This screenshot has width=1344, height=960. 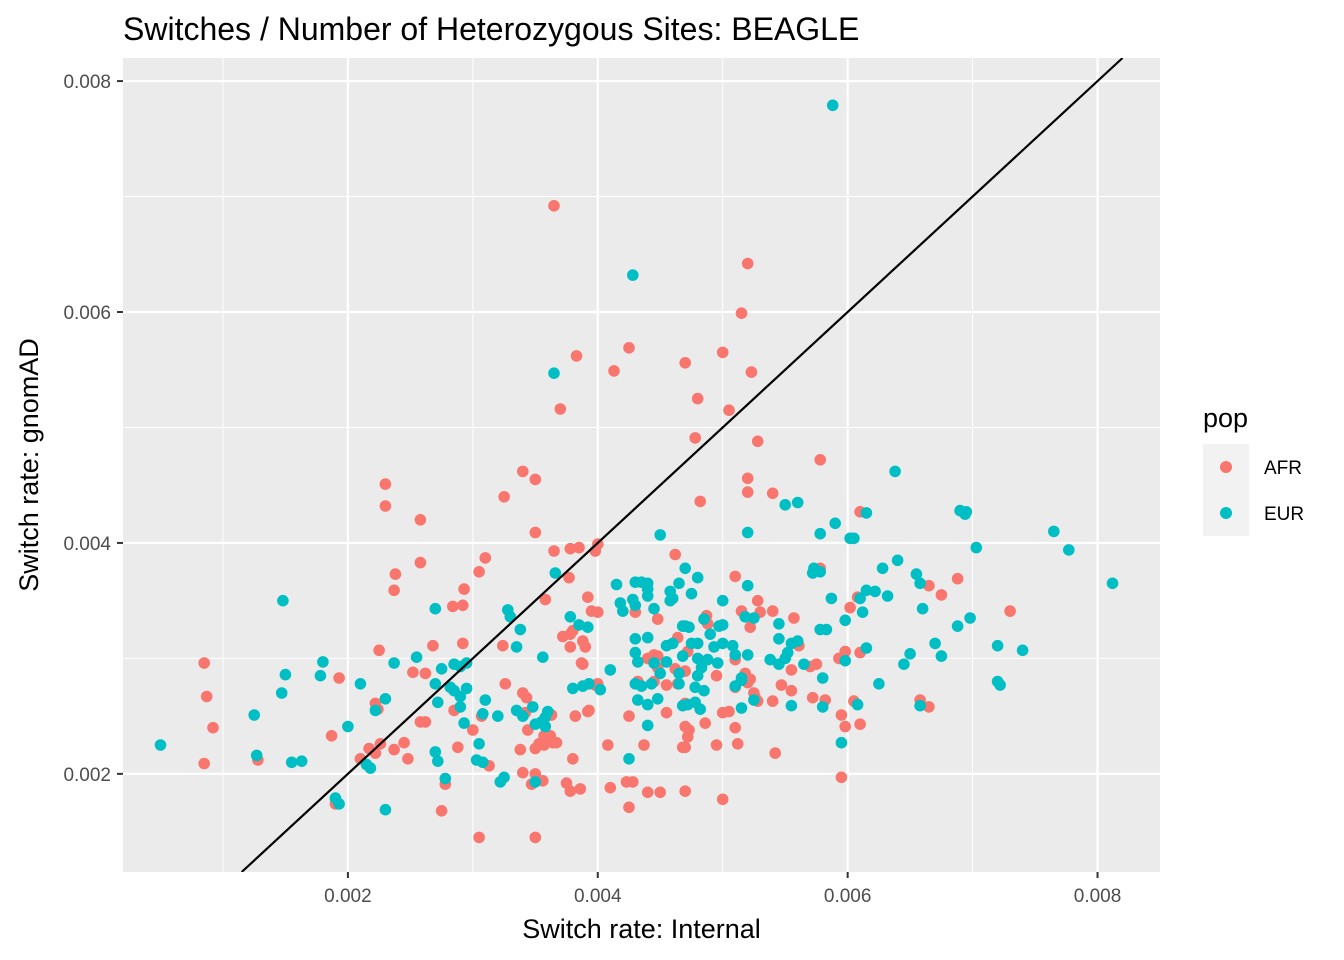 What do you see at coordinates (1284, 514) in the screenshot?
I see `legend-label-eur: EUR` at bounding box center [1284, 514].